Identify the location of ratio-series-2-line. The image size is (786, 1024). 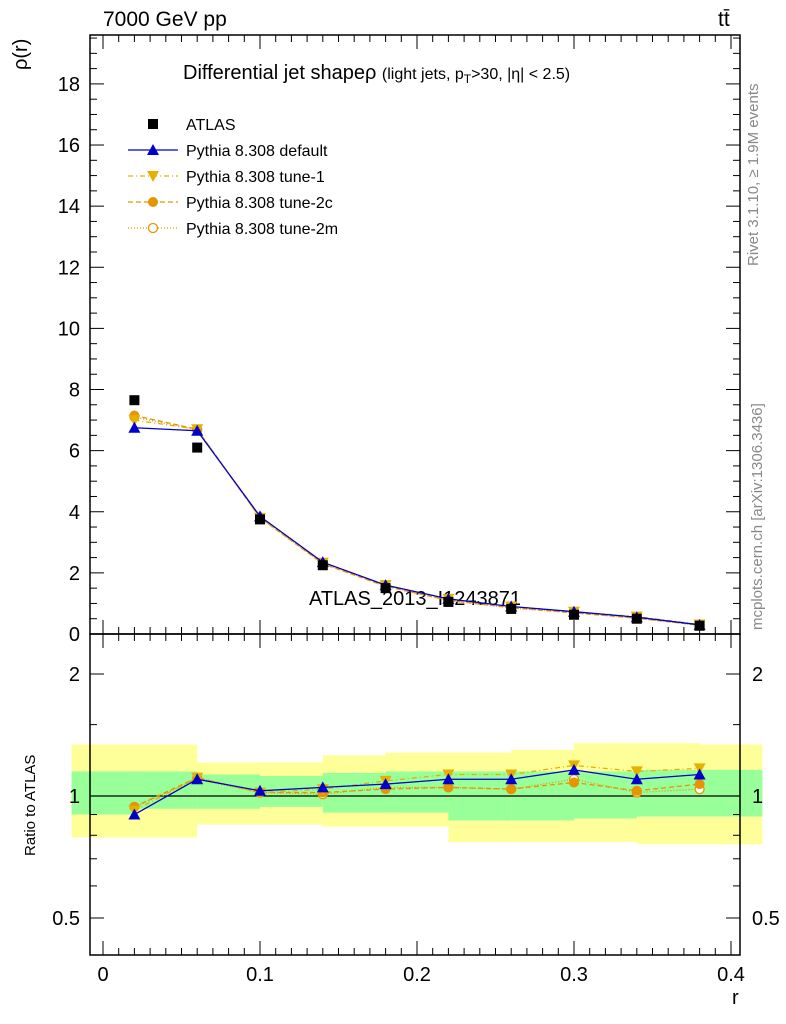
(417, 792).